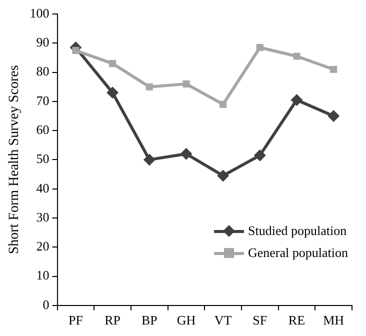  What do you see at coordinates (223, 320) in the screenshot?
I see `x-tick-label: VT` at bounding box center [223, 320].